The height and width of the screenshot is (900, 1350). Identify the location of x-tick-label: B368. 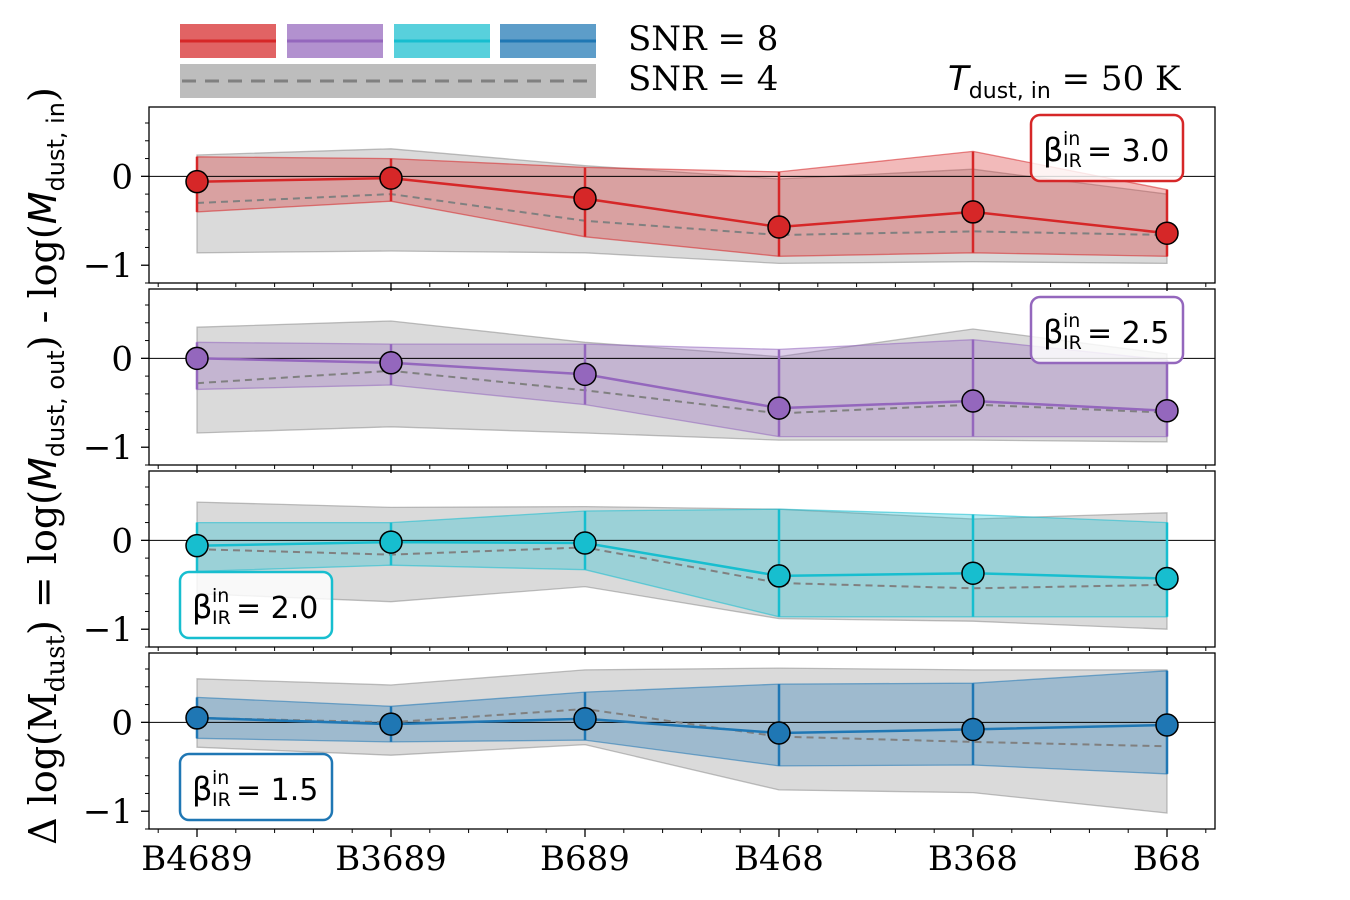
(973, 859).